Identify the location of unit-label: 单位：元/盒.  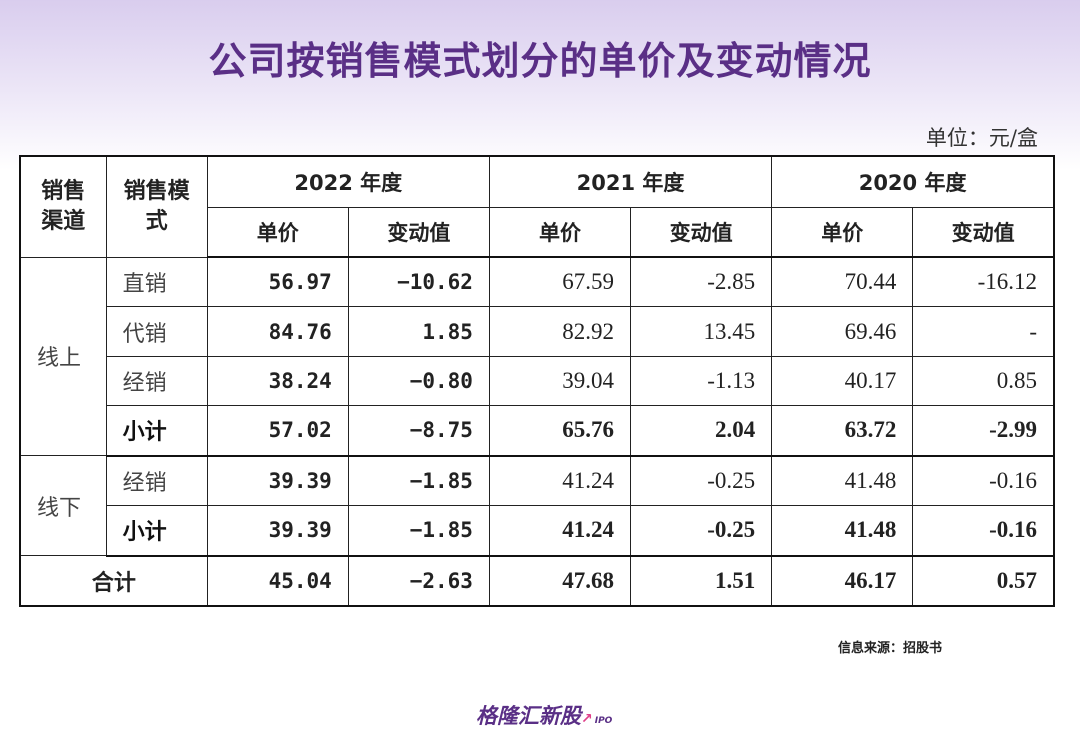
(981, 138).